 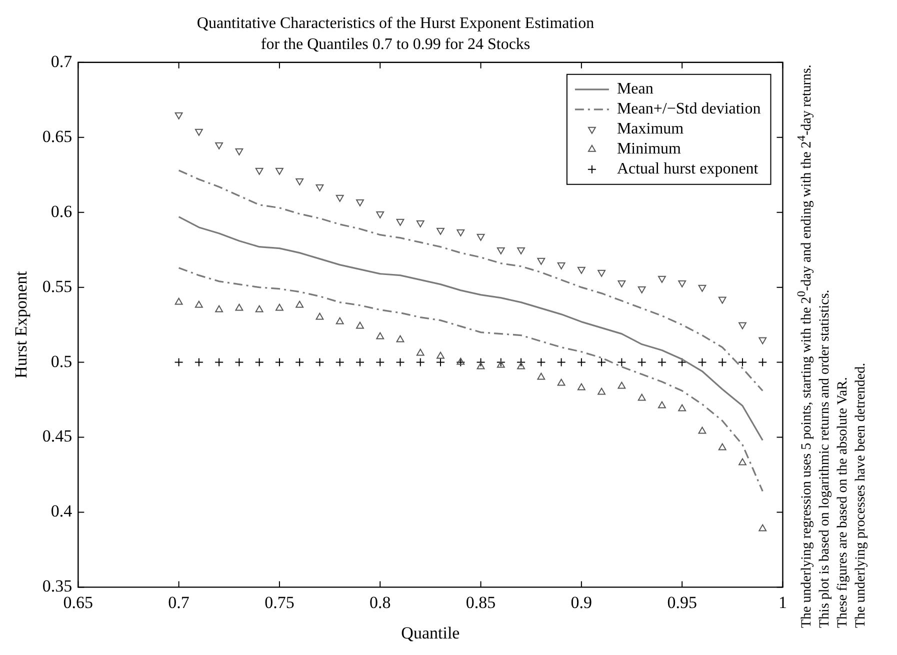 I want to click on legend-label: Actual hurst exponent, so click(x=687, y=169).